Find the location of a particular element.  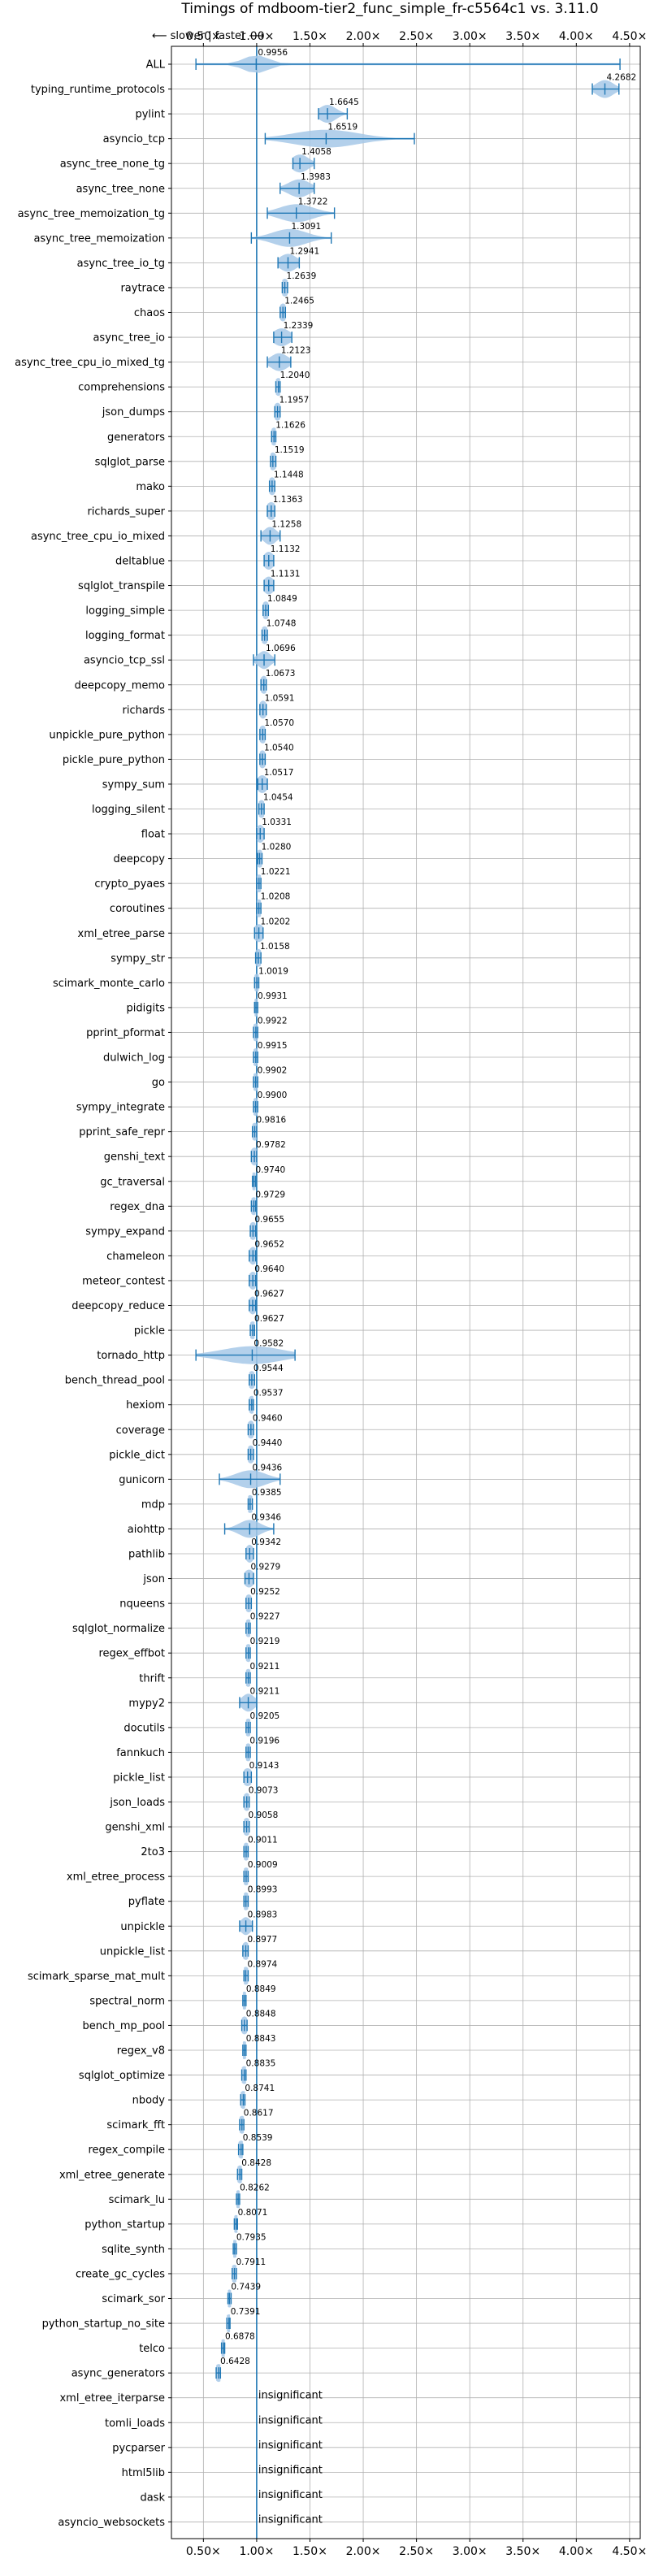

value-label: 0.9009 is located at coordinates (263, 1865).